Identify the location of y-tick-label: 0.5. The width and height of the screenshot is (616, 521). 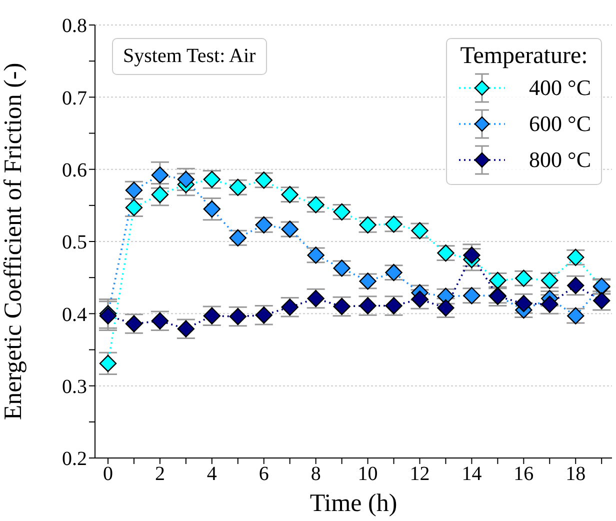
(74, 243).